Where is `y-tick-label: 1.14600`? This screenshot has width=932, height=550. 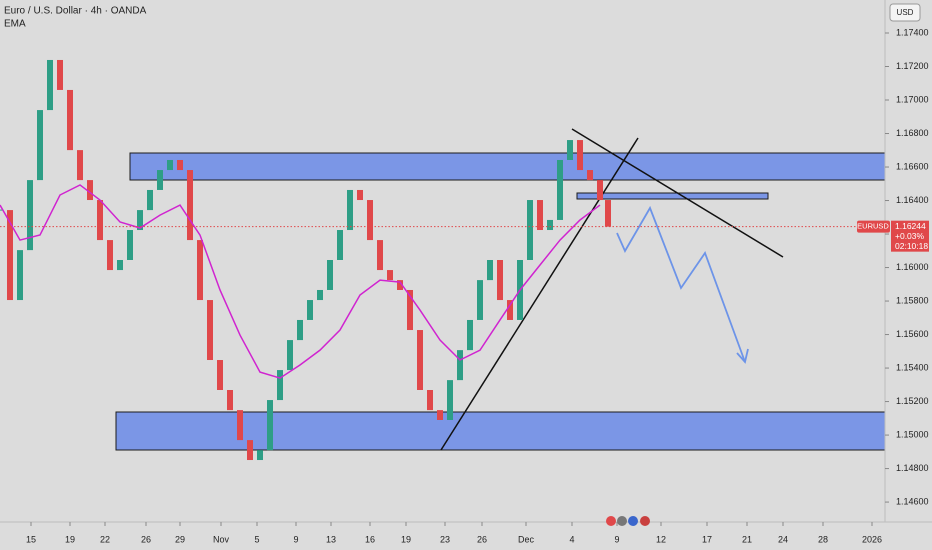 y-tick-label: 1.14600 is located at coordinates (912, 501).